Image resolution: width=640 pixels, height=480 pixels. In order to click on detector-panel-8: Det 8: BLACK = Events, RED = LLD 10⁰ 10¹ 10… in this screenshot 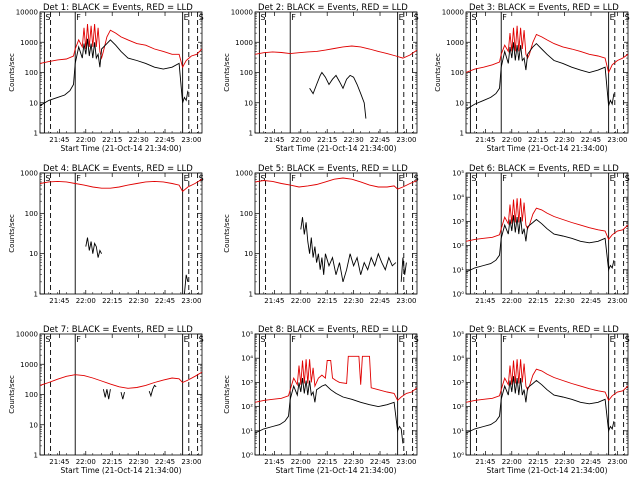, I will do `click(321, 400)`.